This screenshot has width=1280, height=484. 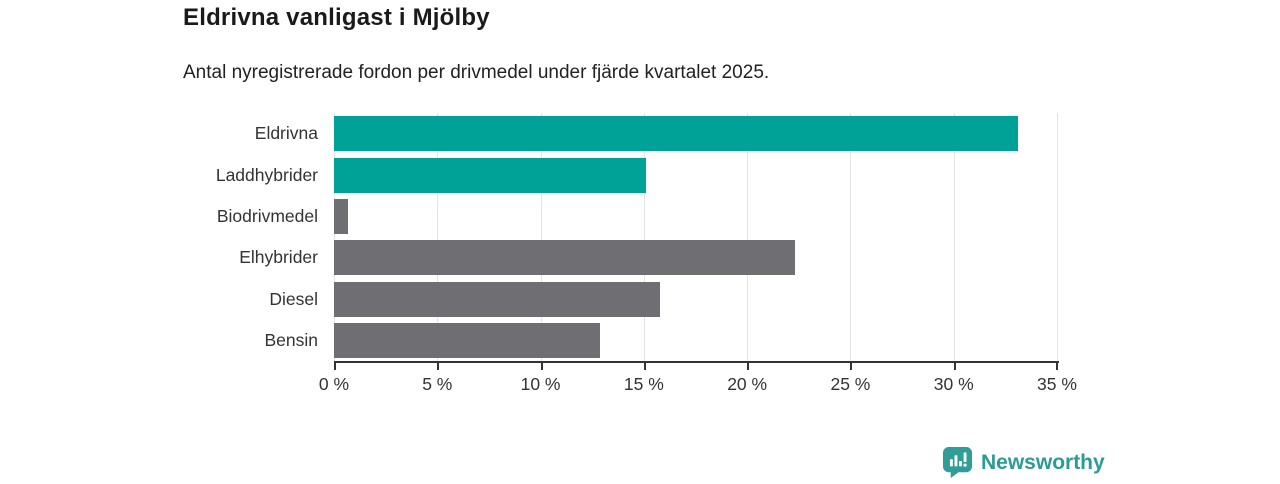 I want to click on bar-chart-badge-icon, so click(x=957, y=462).